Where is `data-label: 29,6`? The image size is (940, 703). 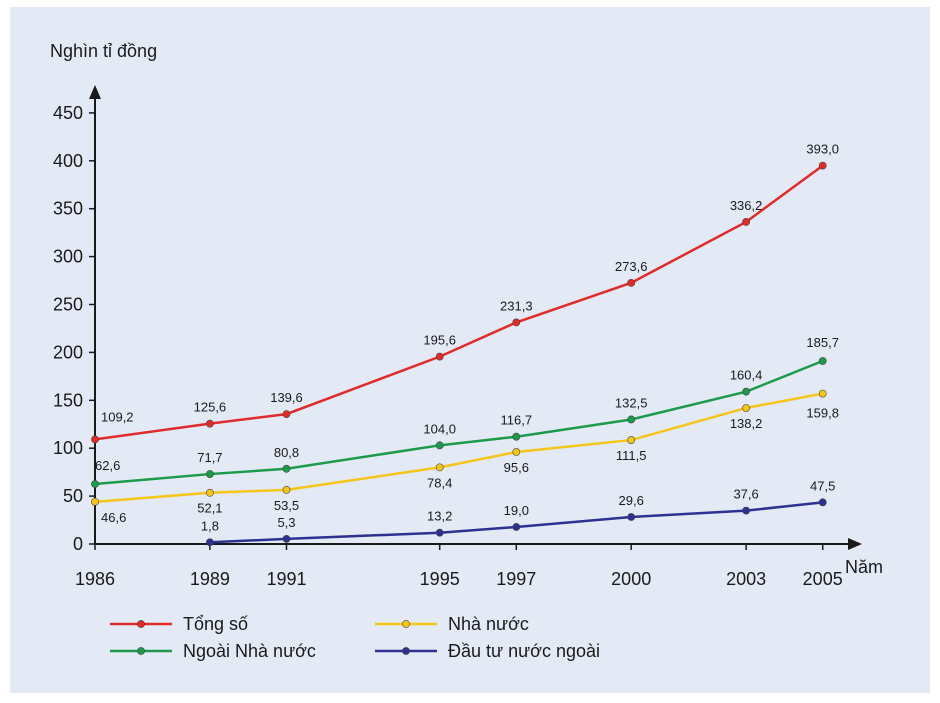
data-label: 29,6 is located at coordinates (631, 500).